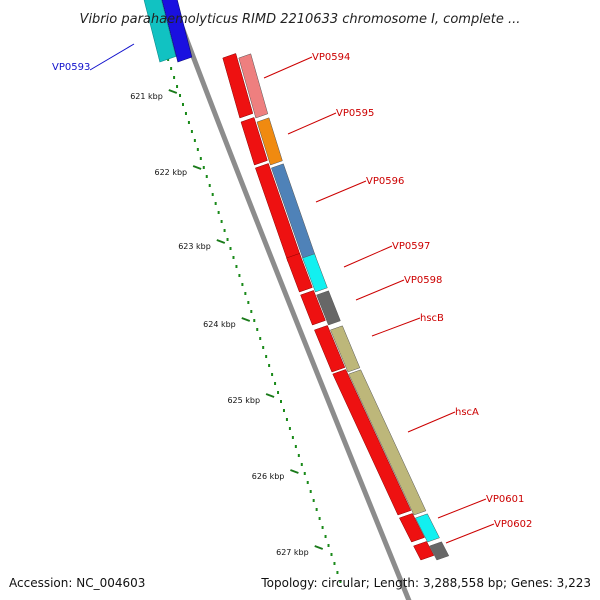 The width and height of the screenshot is (600, 600). What do you see at coordinates (513, 524) in the screenshot?
I see `gene-label: VP0602` at bounding box center [513, 524].